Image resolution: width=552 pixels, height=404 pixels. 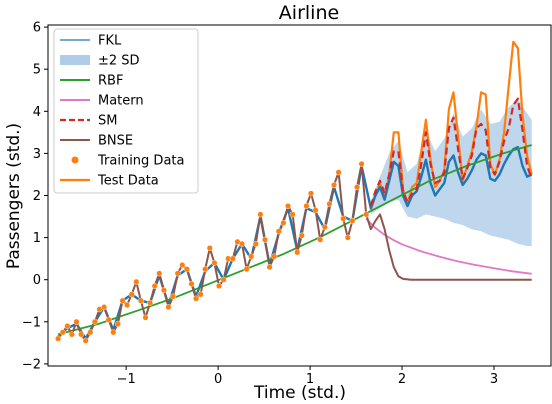 I want to click on y-tick-label: 4, so click(x=37, y=112).